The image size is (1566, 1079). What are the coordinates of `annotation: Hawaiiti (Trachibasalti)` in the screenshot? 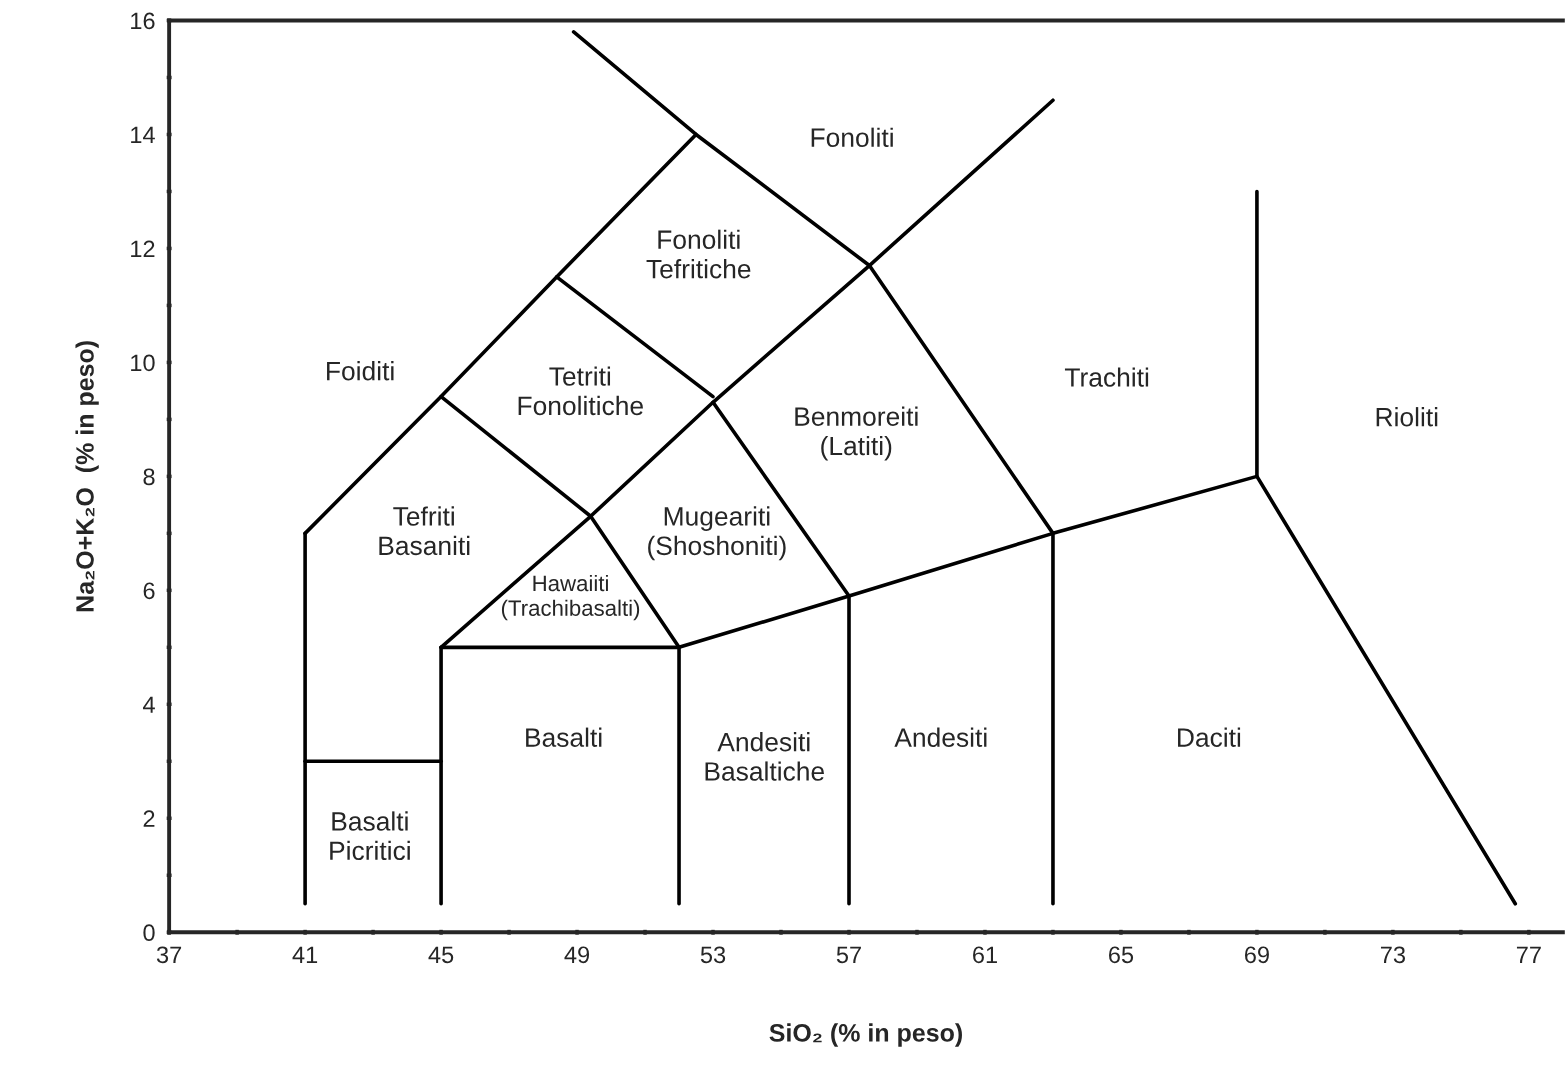 It's located at (570, 597).